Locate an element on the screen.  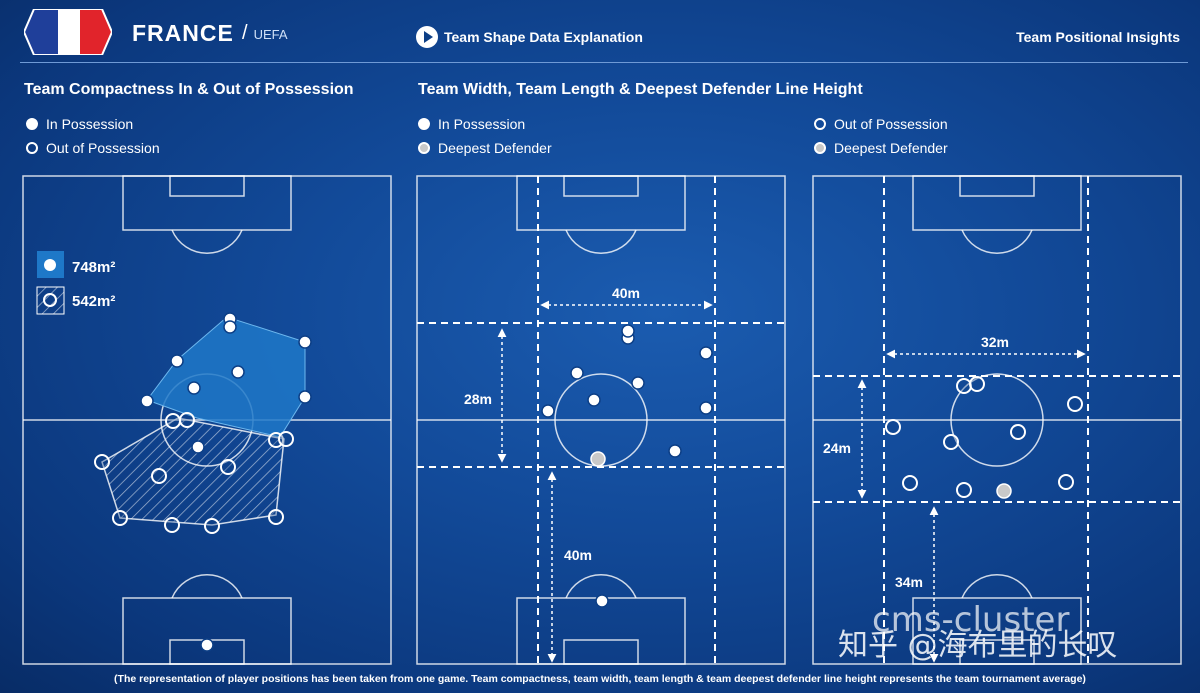
confederation: / UEFA is located at coordinates (265, 33).